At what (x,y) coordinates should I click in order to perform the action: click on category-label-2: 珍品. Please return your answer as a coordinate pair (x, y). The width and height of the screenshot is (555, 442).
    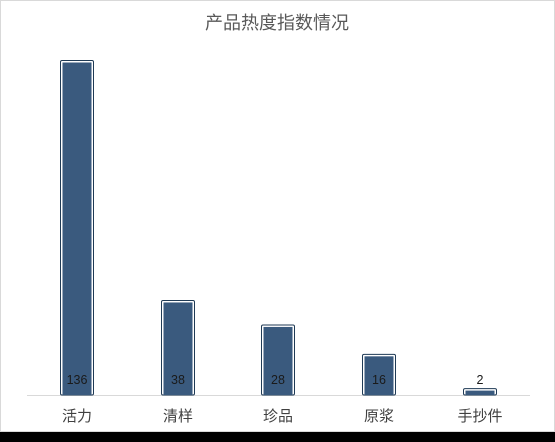
    Looking at the image, I should click on (278, 416).